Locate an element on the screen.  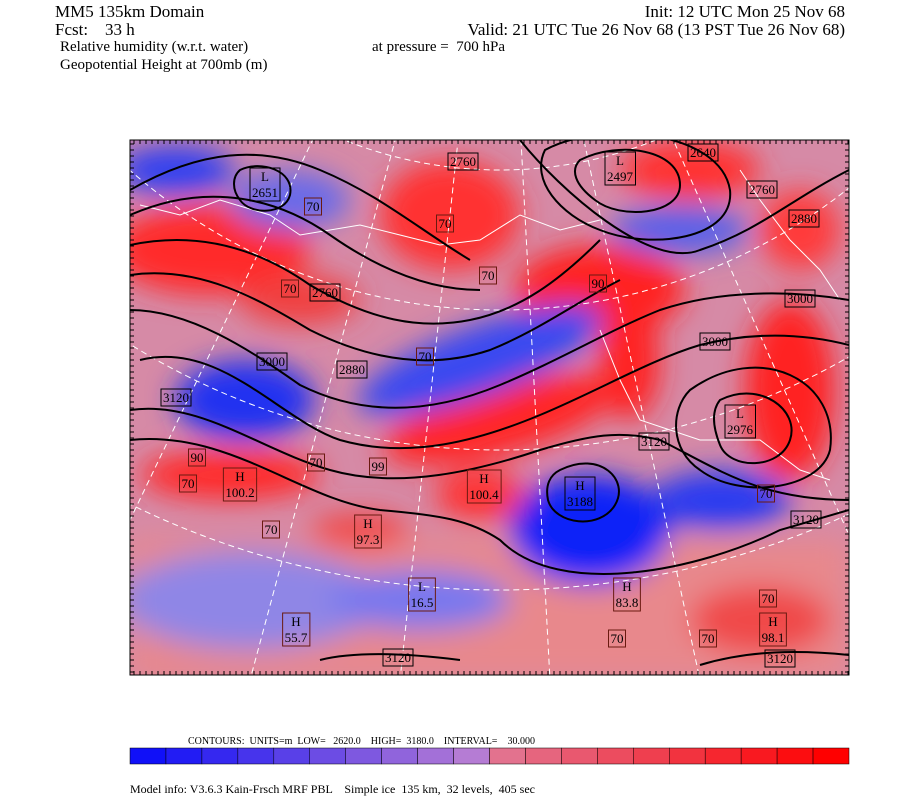
pressure-level: at pressure = 700 hPa is located at coordinates (438, 47).